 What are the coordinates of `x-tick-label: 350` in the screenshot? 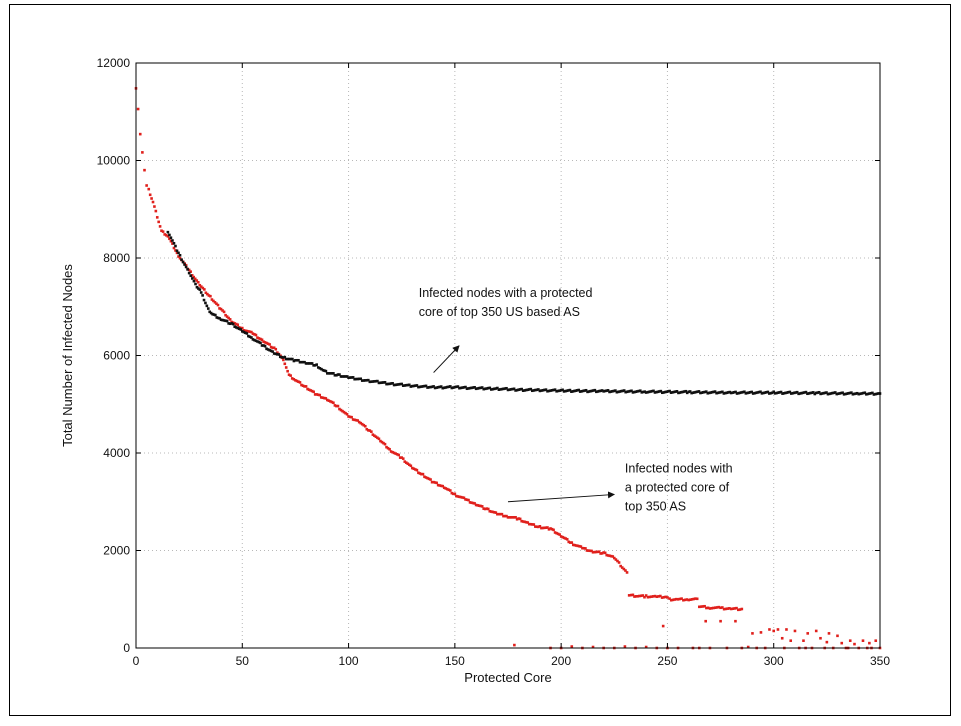 It's located at (880, 661).